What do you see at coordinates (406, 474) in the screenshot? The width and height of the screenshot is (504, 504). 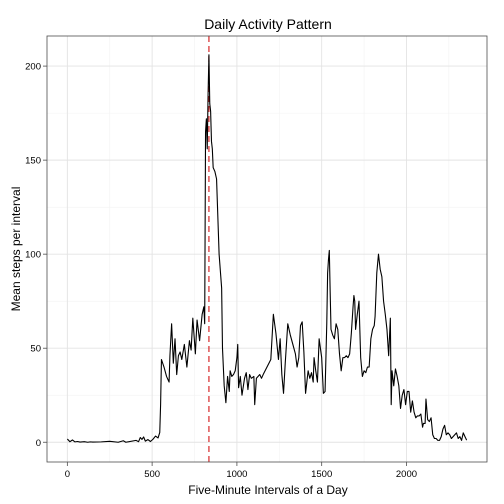 I see `x-tick-label: 2000` at bounding box center [406, 474].